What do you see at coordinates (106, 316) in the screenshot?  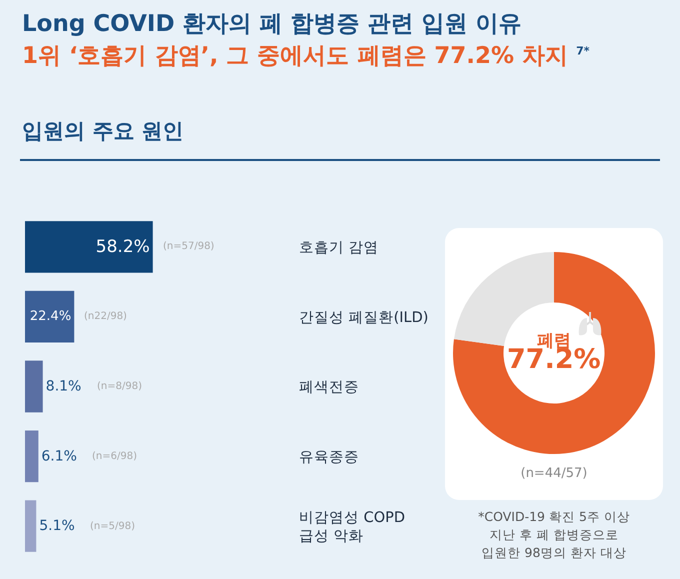 I see `annotation: (n22/98)` at bounding box center [106, 316].